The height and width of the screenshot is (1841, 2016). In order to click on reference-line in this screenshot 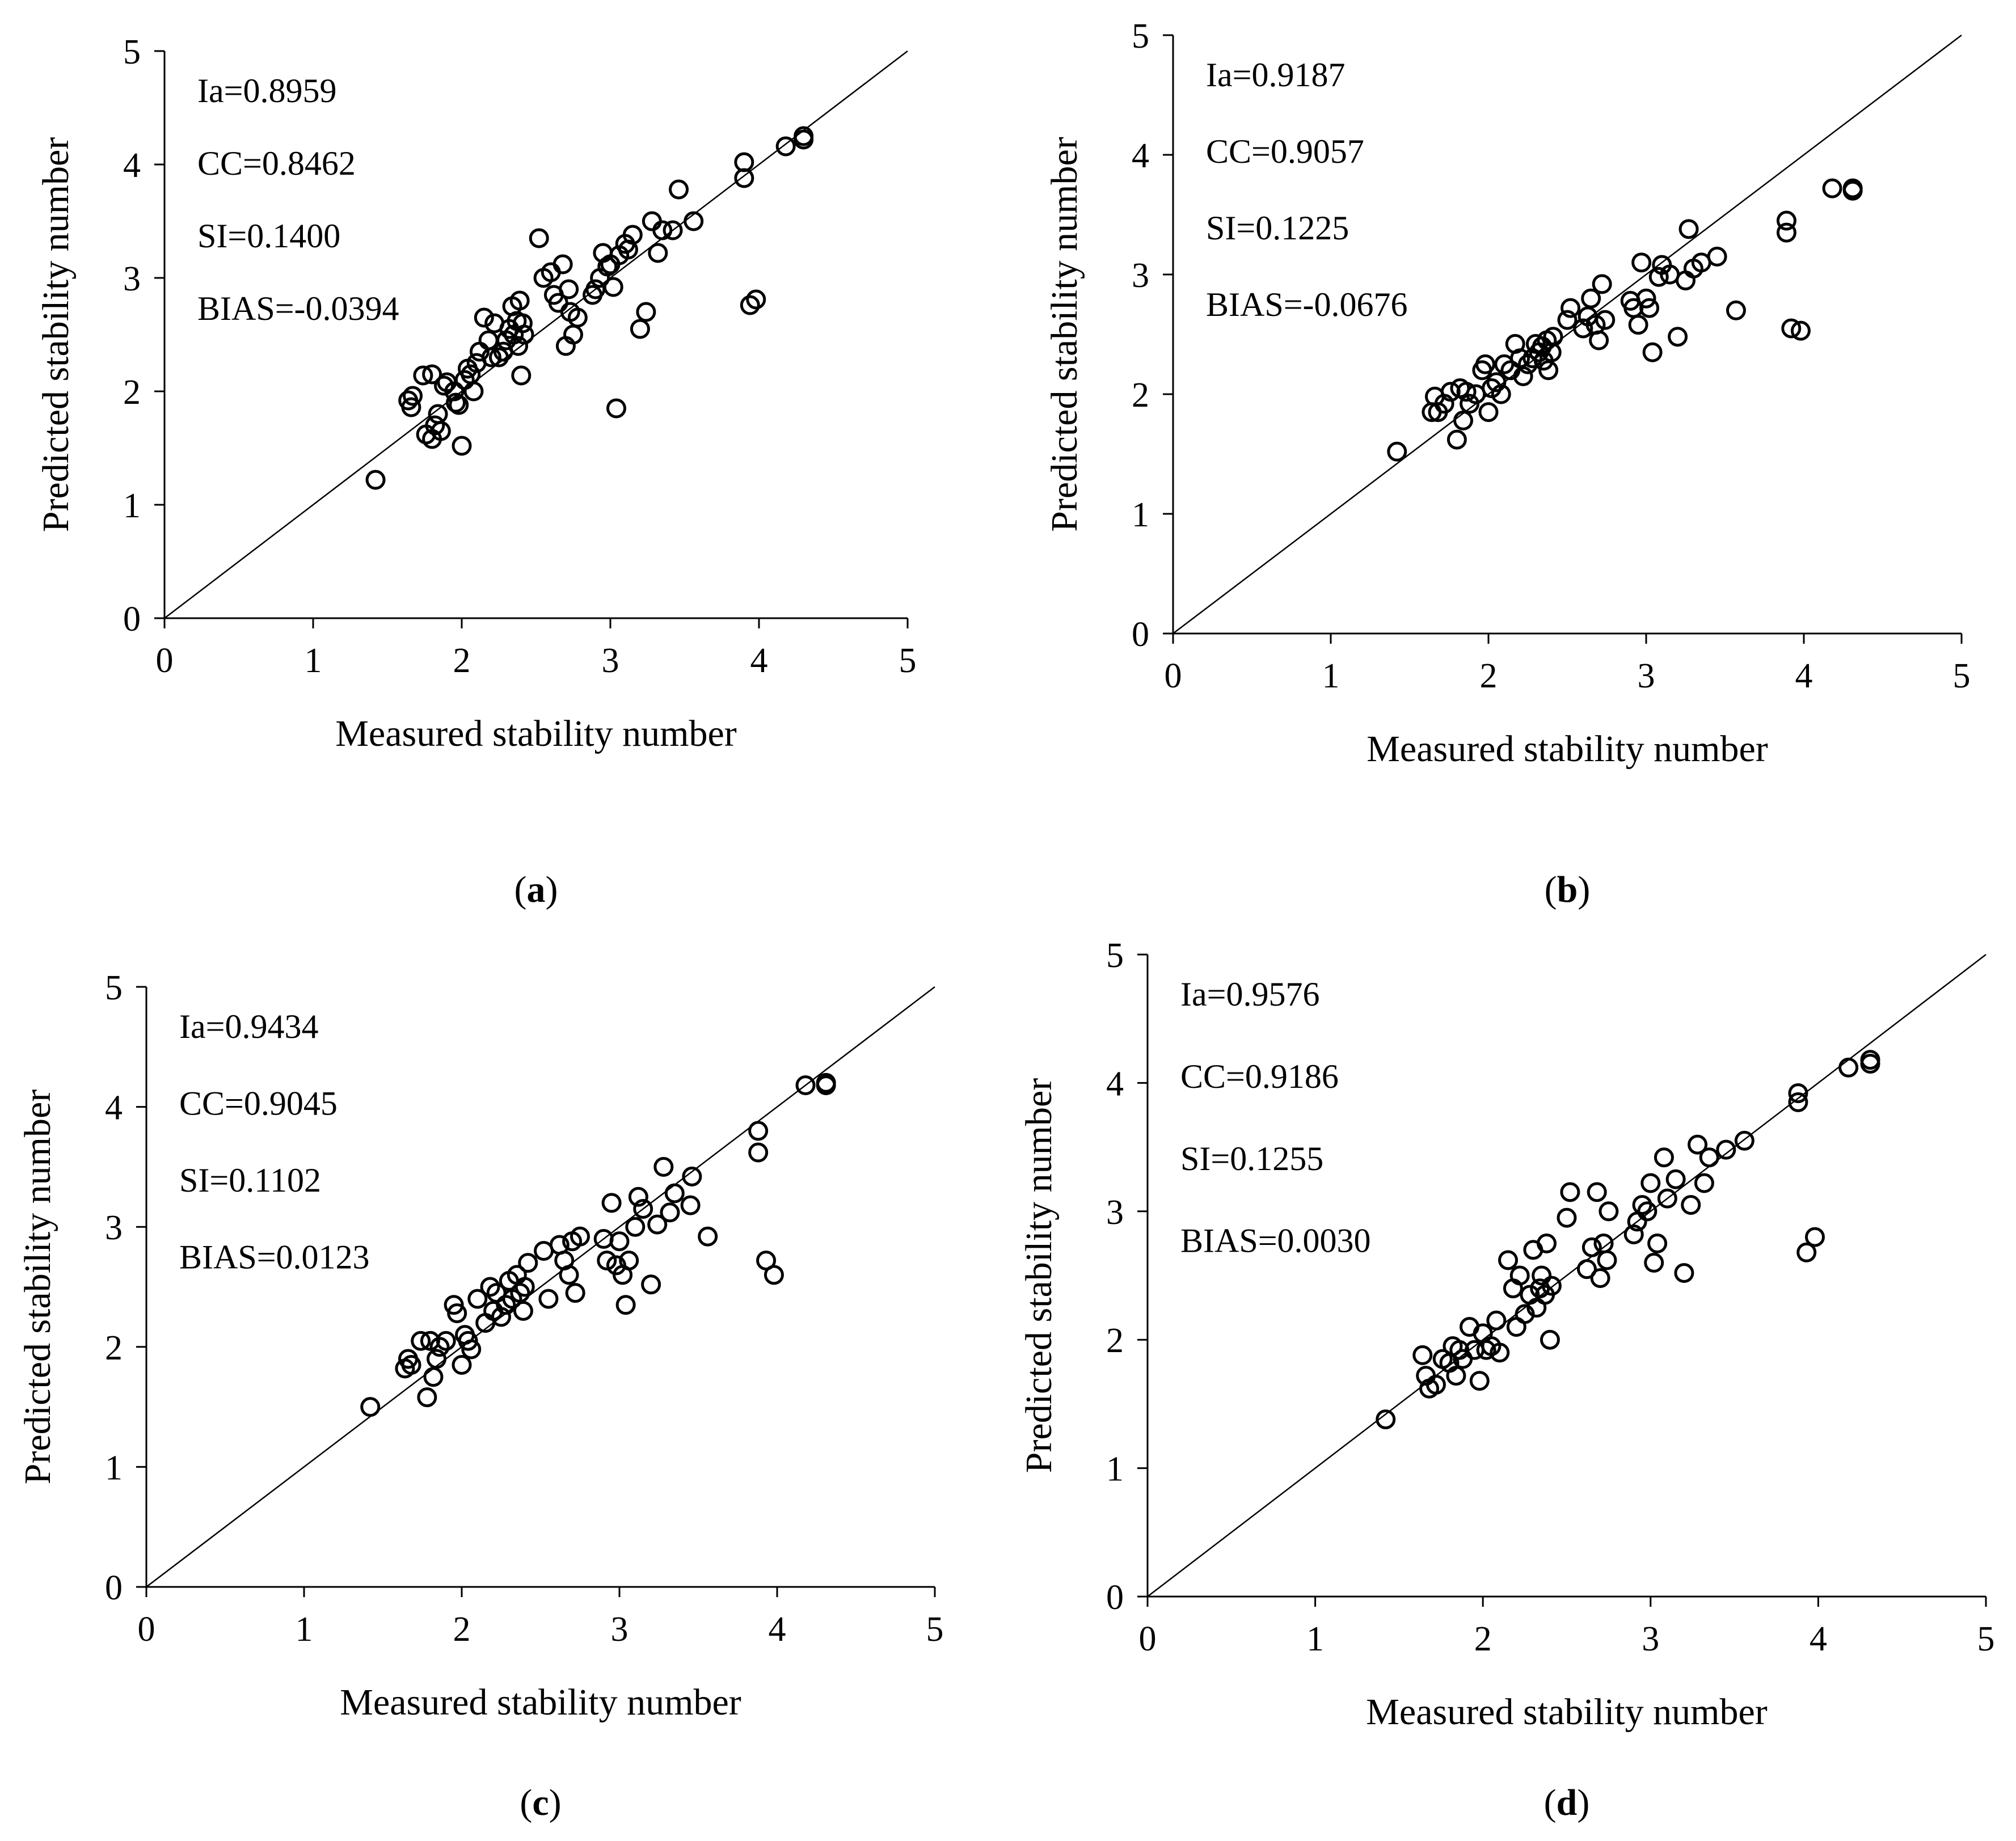, I will do `click(540, 1286)`.